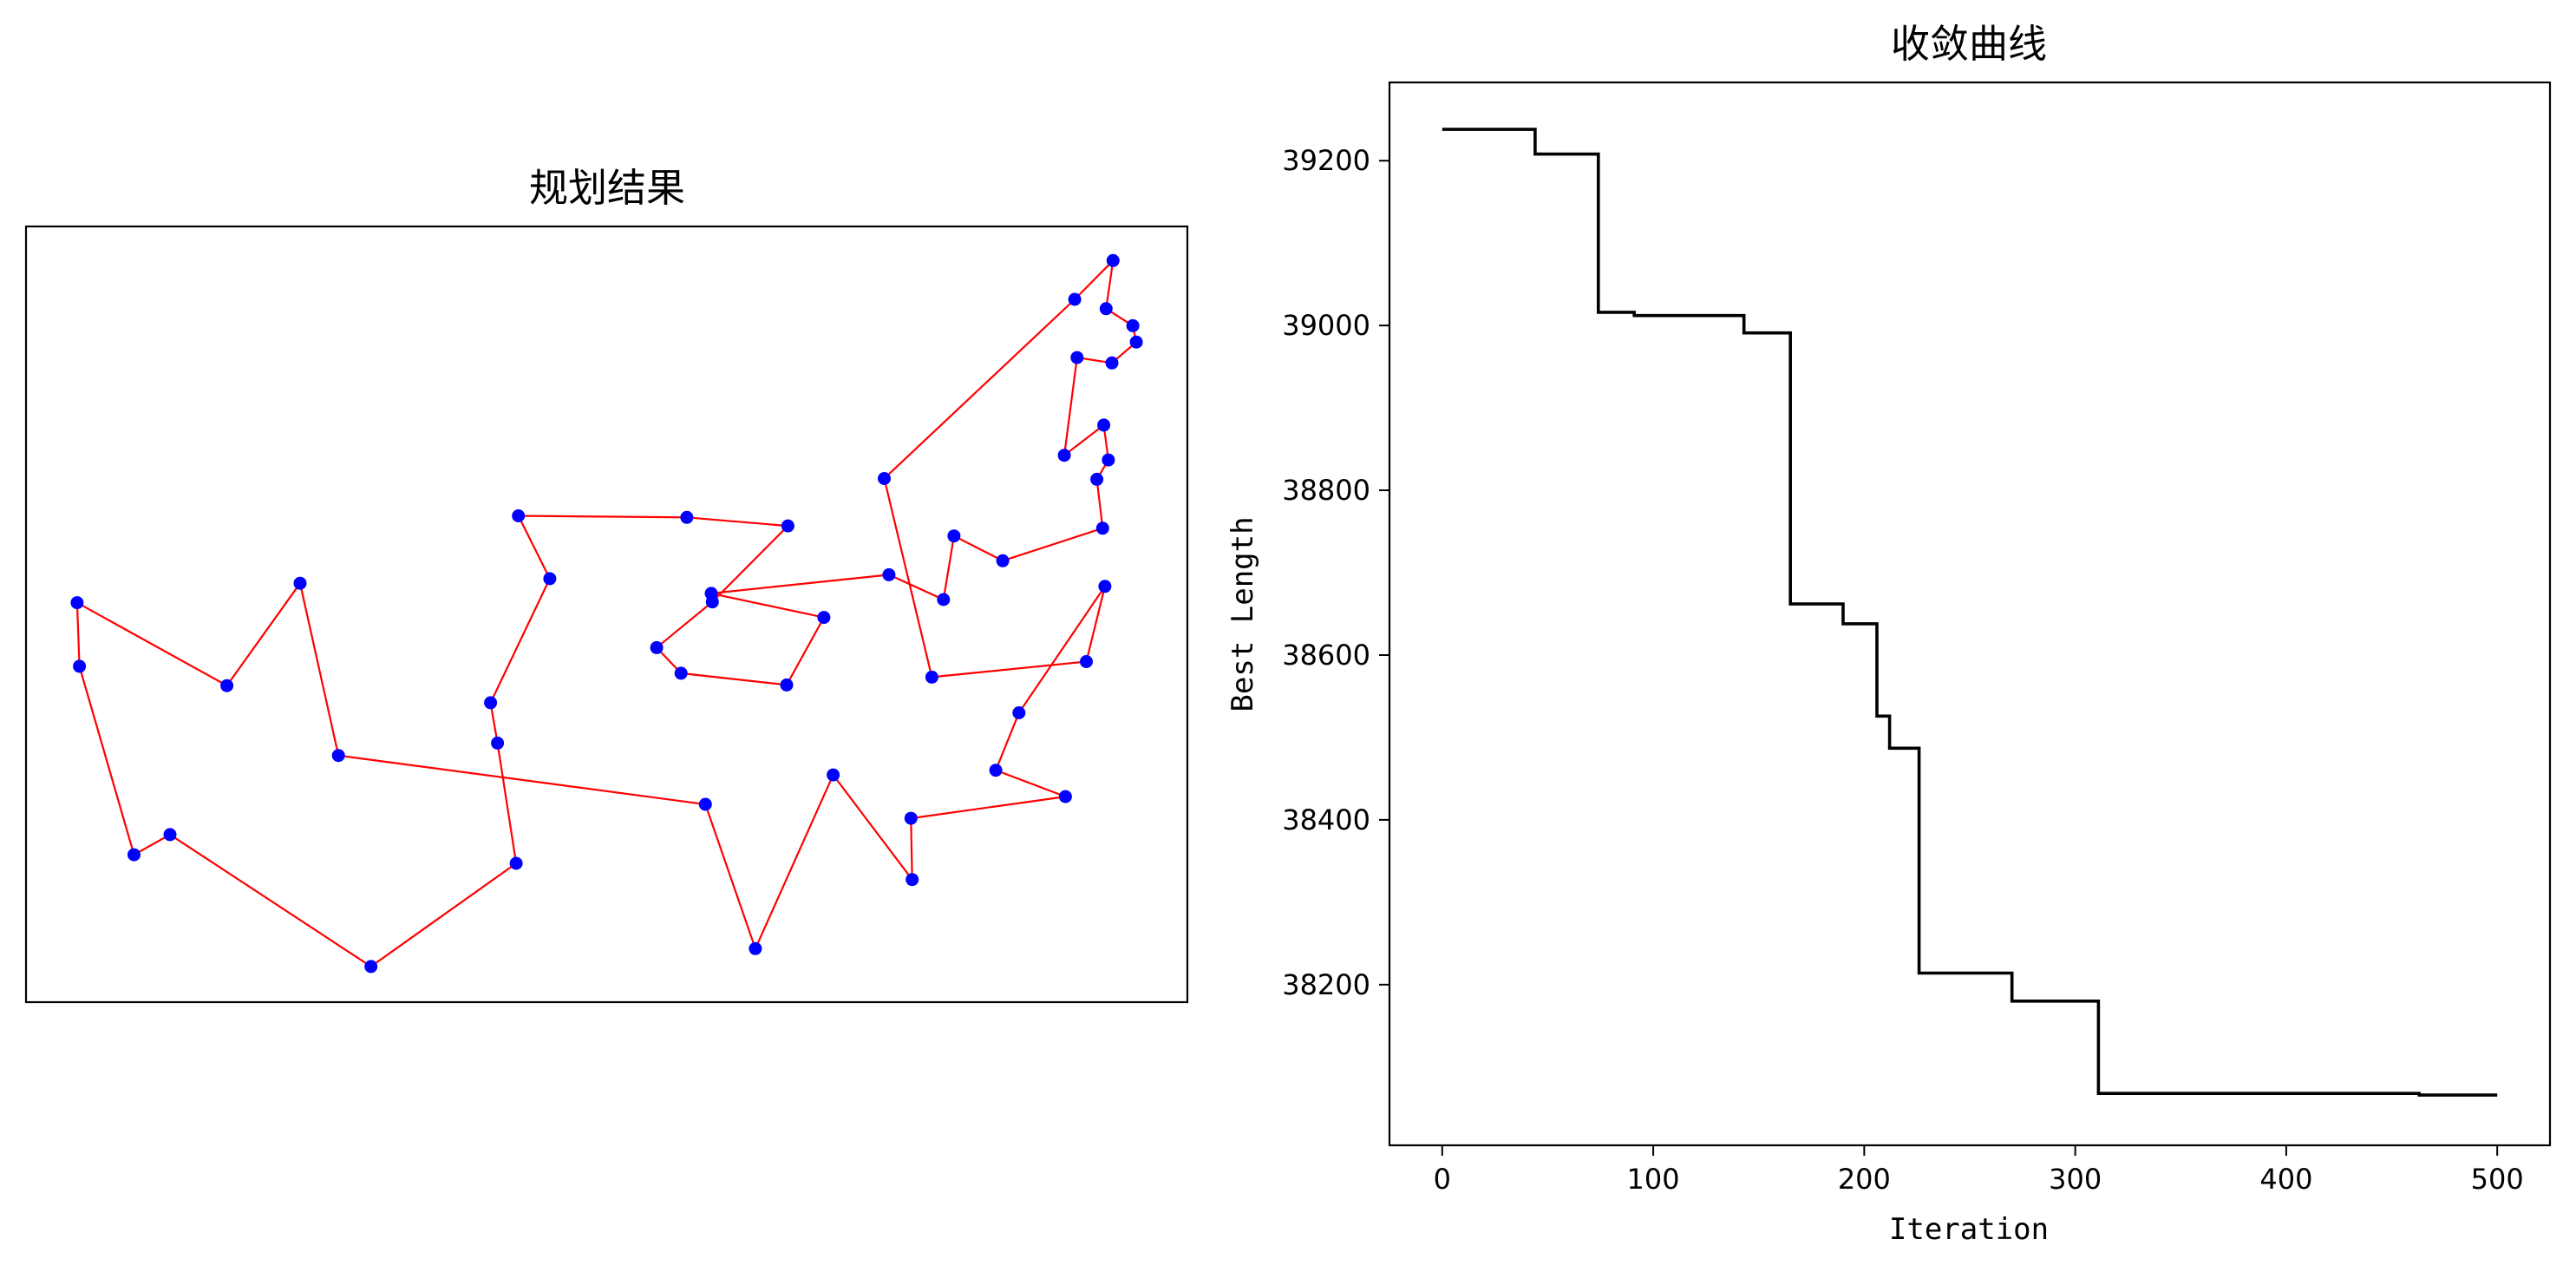 The height and width of the screenshot is (1272, 2576). What do you see at coordinates (2497, 1179) in the screenshot?
I see `x-tick-label: 500` at bounding box center [2497, 1179].